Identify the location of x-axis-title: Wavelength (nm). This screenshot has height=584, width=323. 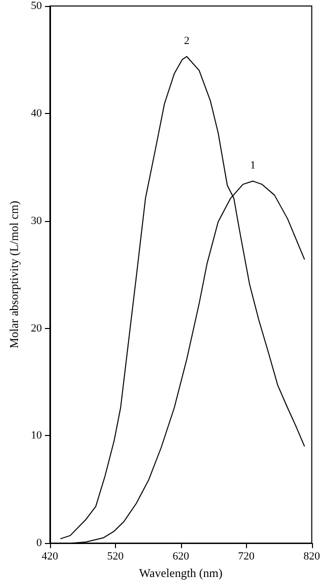
(180, 573).